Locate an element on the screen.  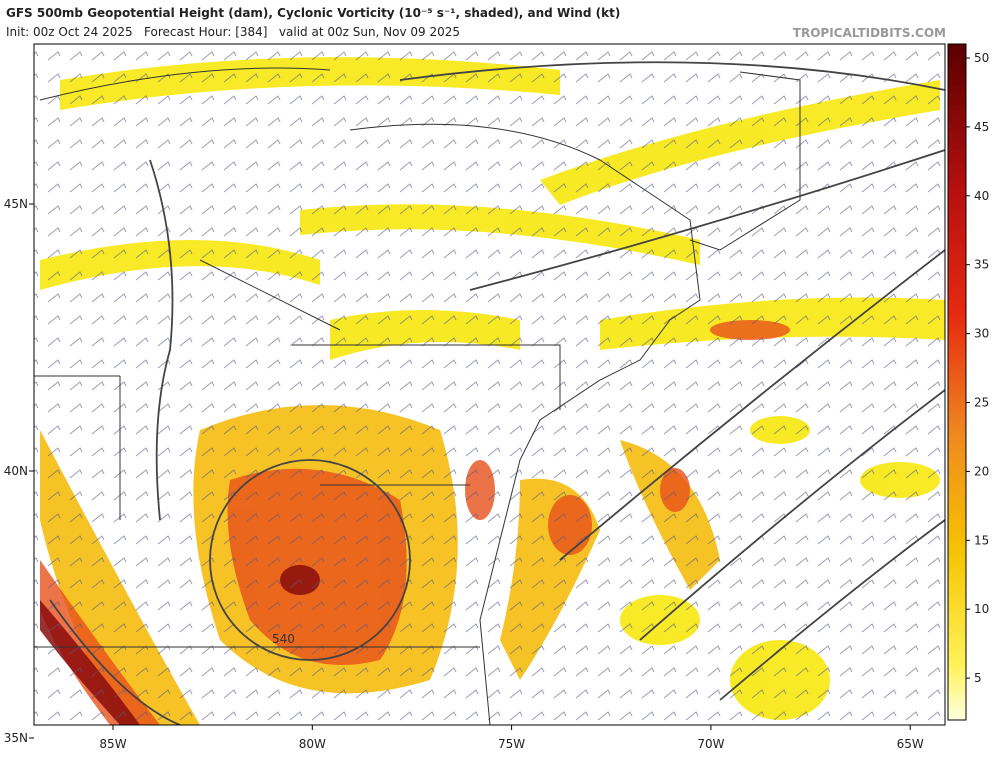
x-label: 80W is located at coordinates (312, 744).